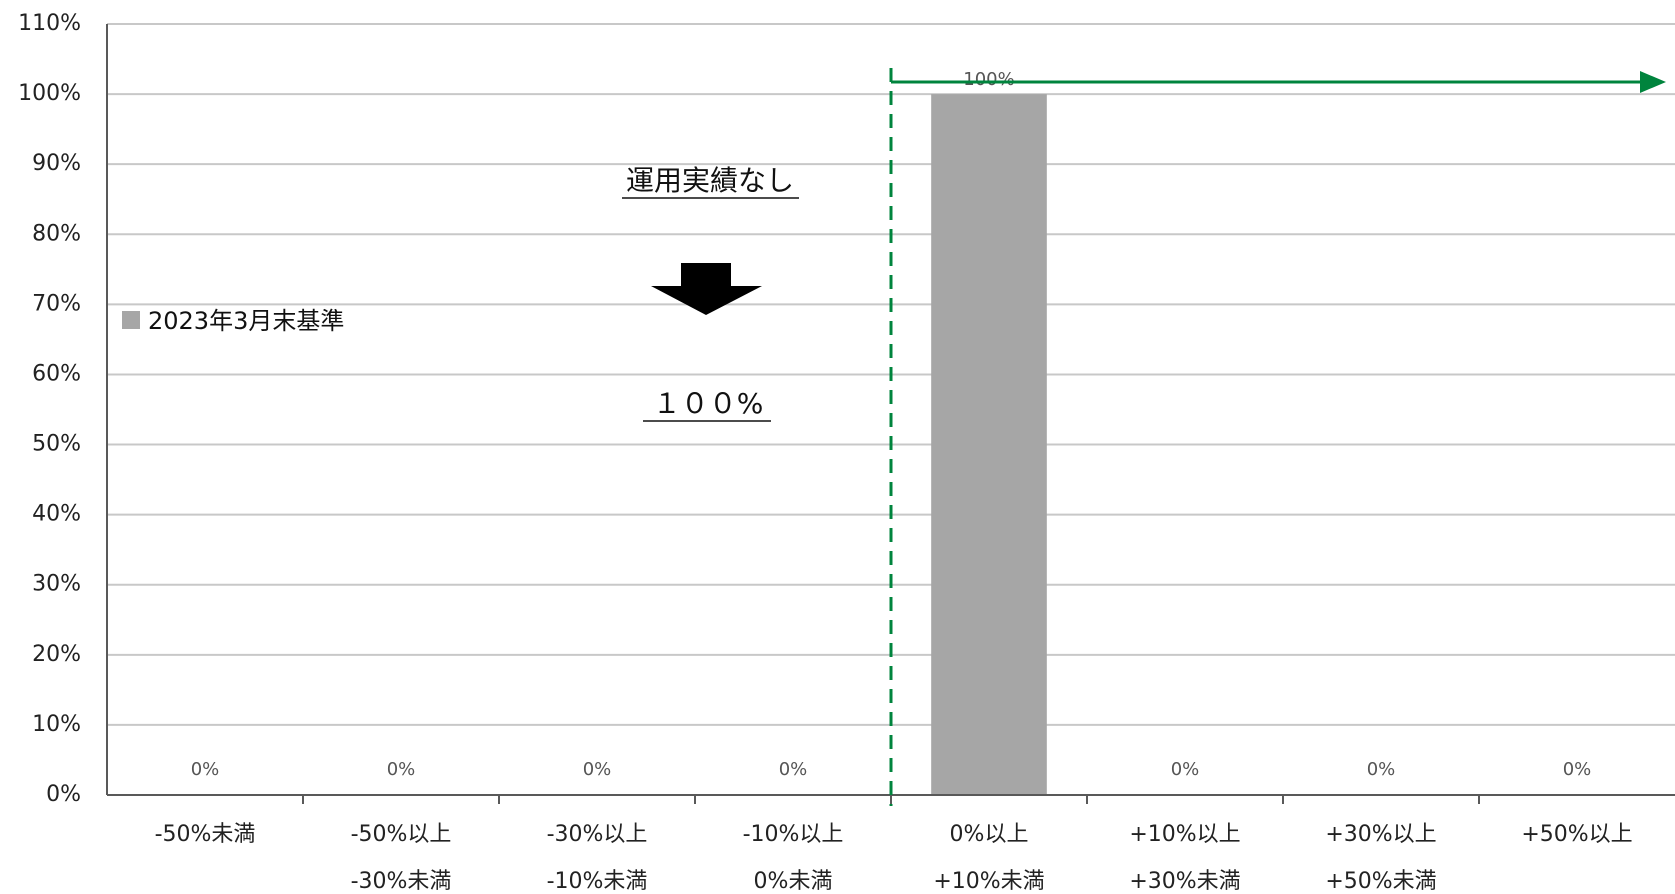 This screenshot has width=1675, height=894. What do you see at coordinates (793, 881) in the screenshot?
I see `x-category-label: 0%未満` at bounding box center [793, 881].